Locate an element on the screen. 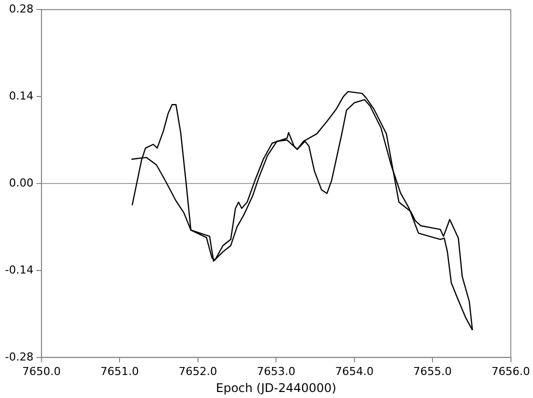 Image resolution: width=533 pixels, height=398 pixels. x-tick-label: 7651.0 is located at coordinates (119, 371).